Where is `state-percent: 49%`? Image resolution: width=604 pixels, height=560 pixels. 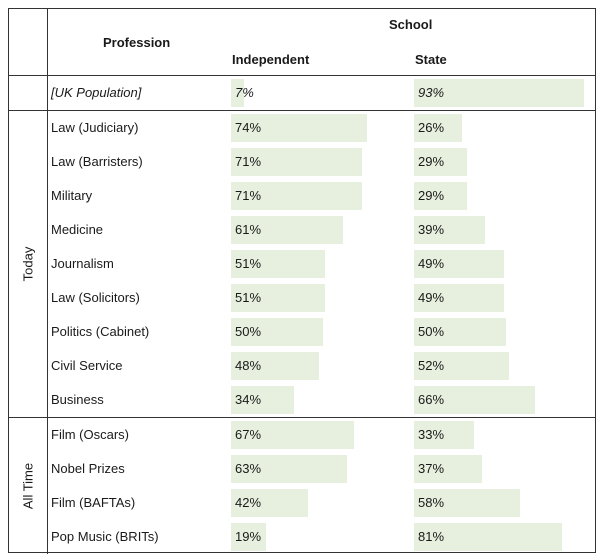
state-percent: 49% is located at coordinates (431, 263).